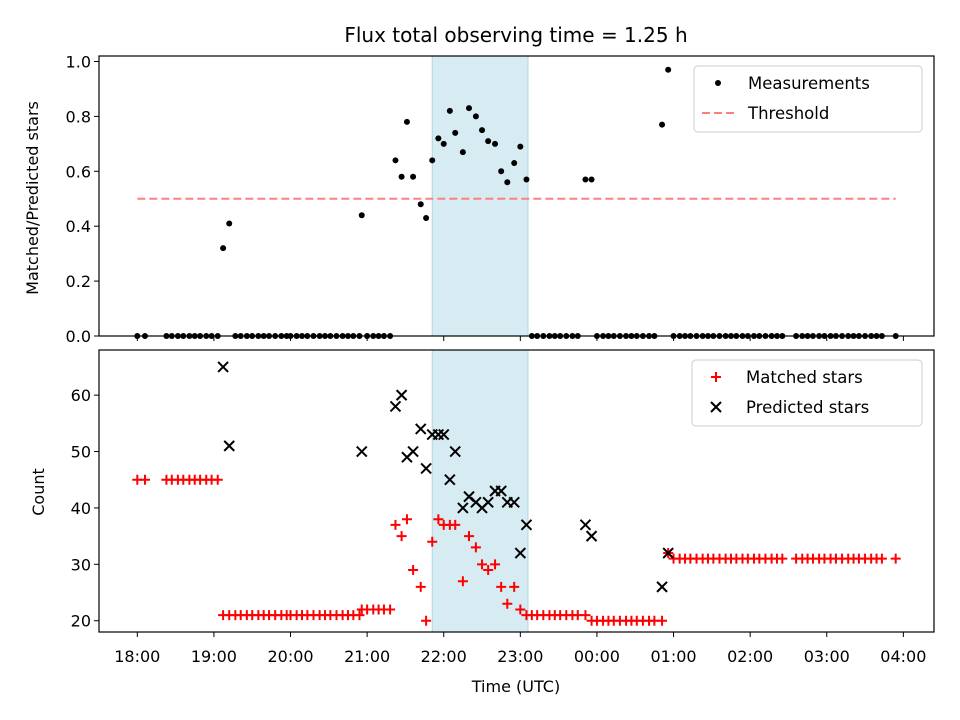  Describe the element at coordinates (81, 395) in the screenshot. I see `y-tick-label: 60` at that location.